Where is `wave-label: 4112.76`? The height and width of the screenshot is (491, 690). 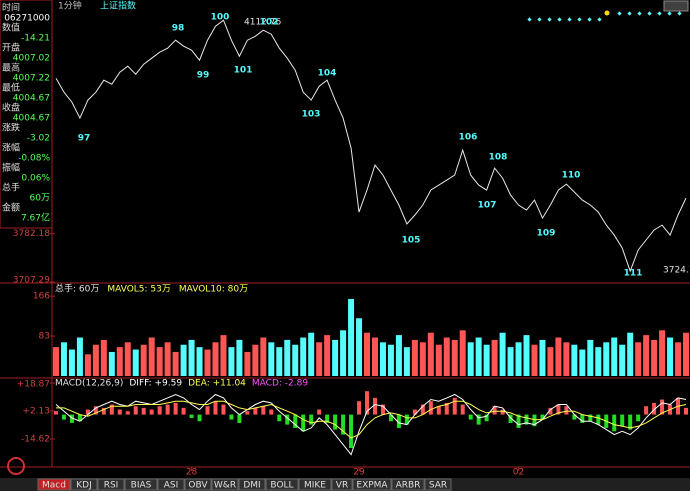
wave-label: 4112.76 is located at coordinates (262, 23).